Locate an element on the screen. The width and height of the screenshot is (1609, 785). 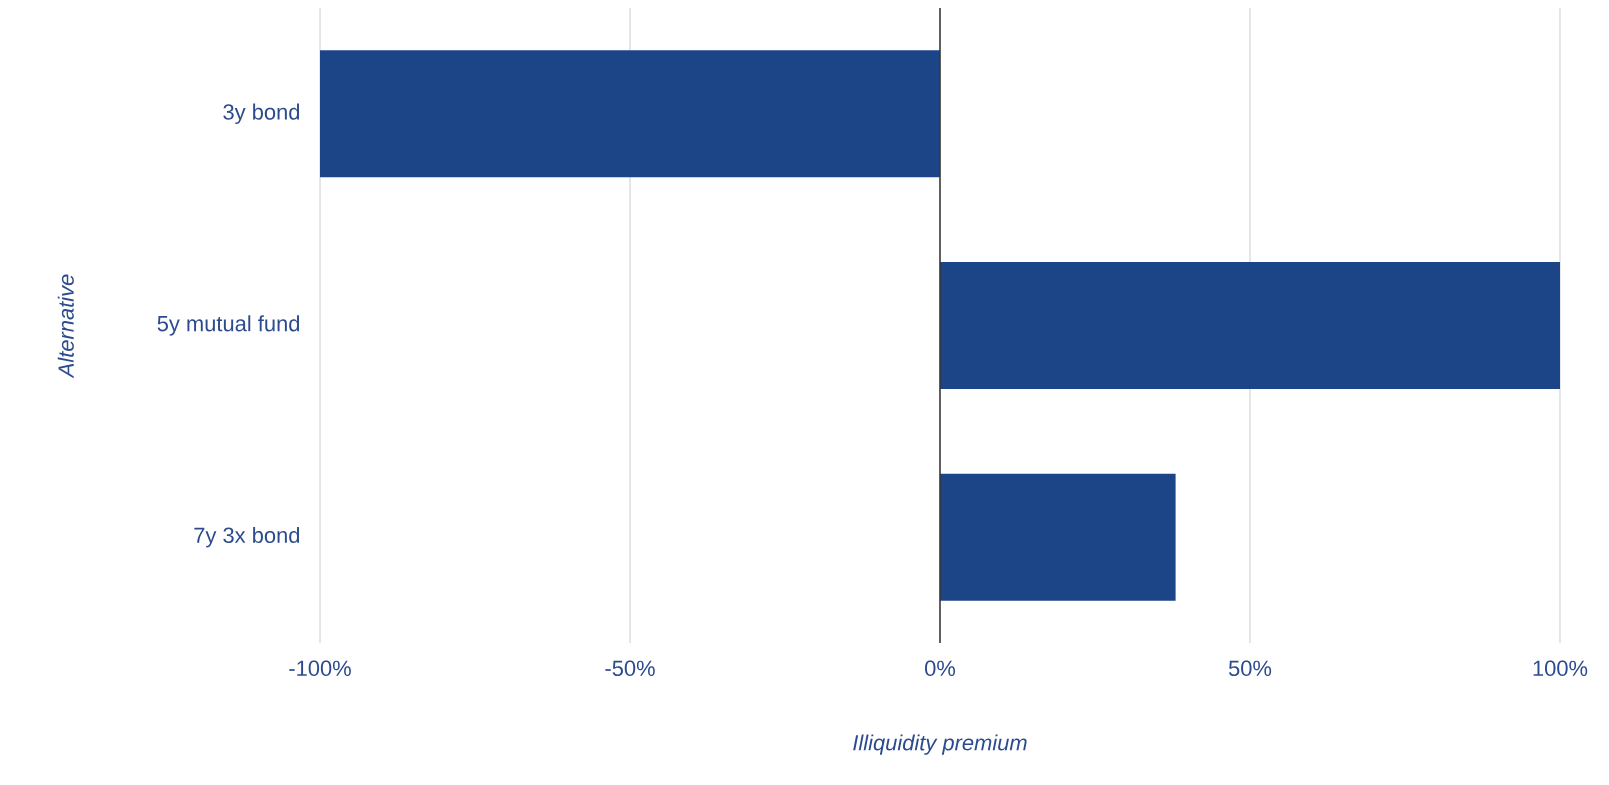
x-axis-title: Illiquidity premium is located at coordinates (940, 744).